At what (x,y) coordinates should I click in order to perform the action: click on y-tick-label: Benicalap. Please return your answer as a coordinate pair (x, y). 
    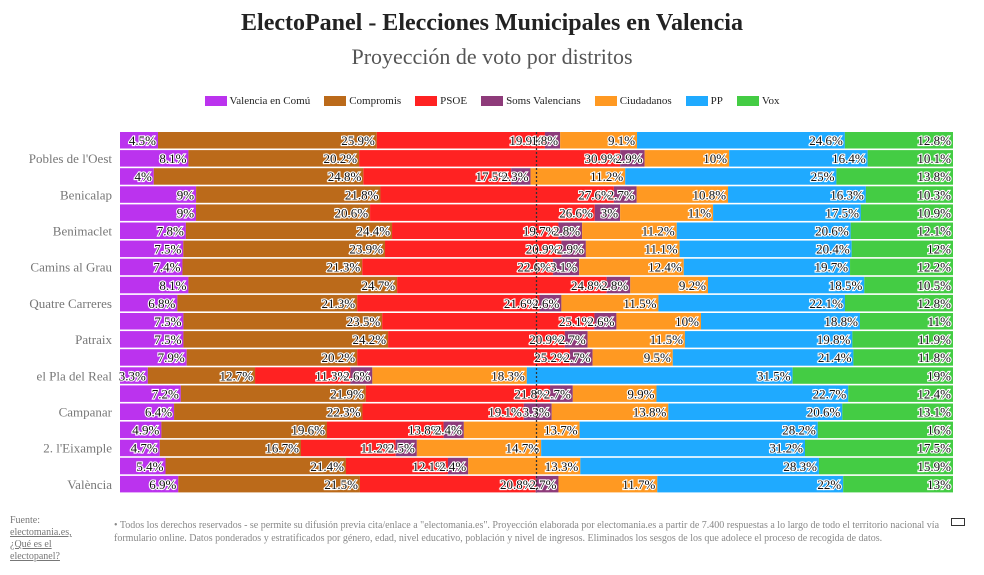
    Looking at the image, I should click on (86, 194).